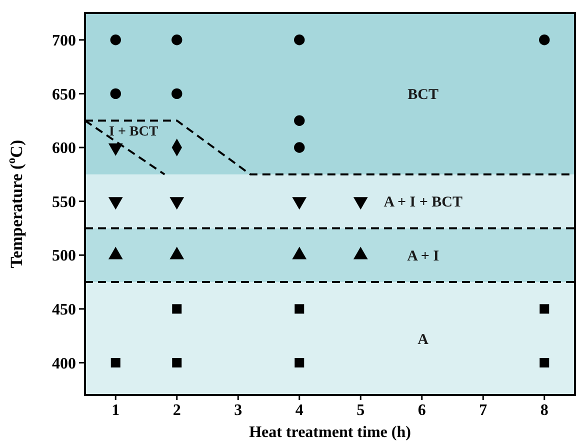 Image resolution: width=579 pixels, height=443 pixels. I want to click on y-tick-label: 500, so click(64, 256).